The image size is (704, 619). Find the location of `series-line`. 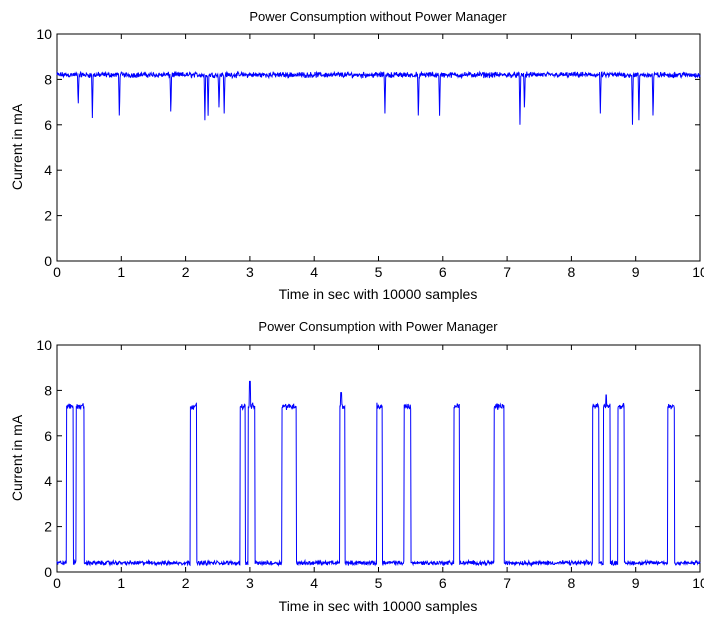

series-line is located at coordinates (378, 97).